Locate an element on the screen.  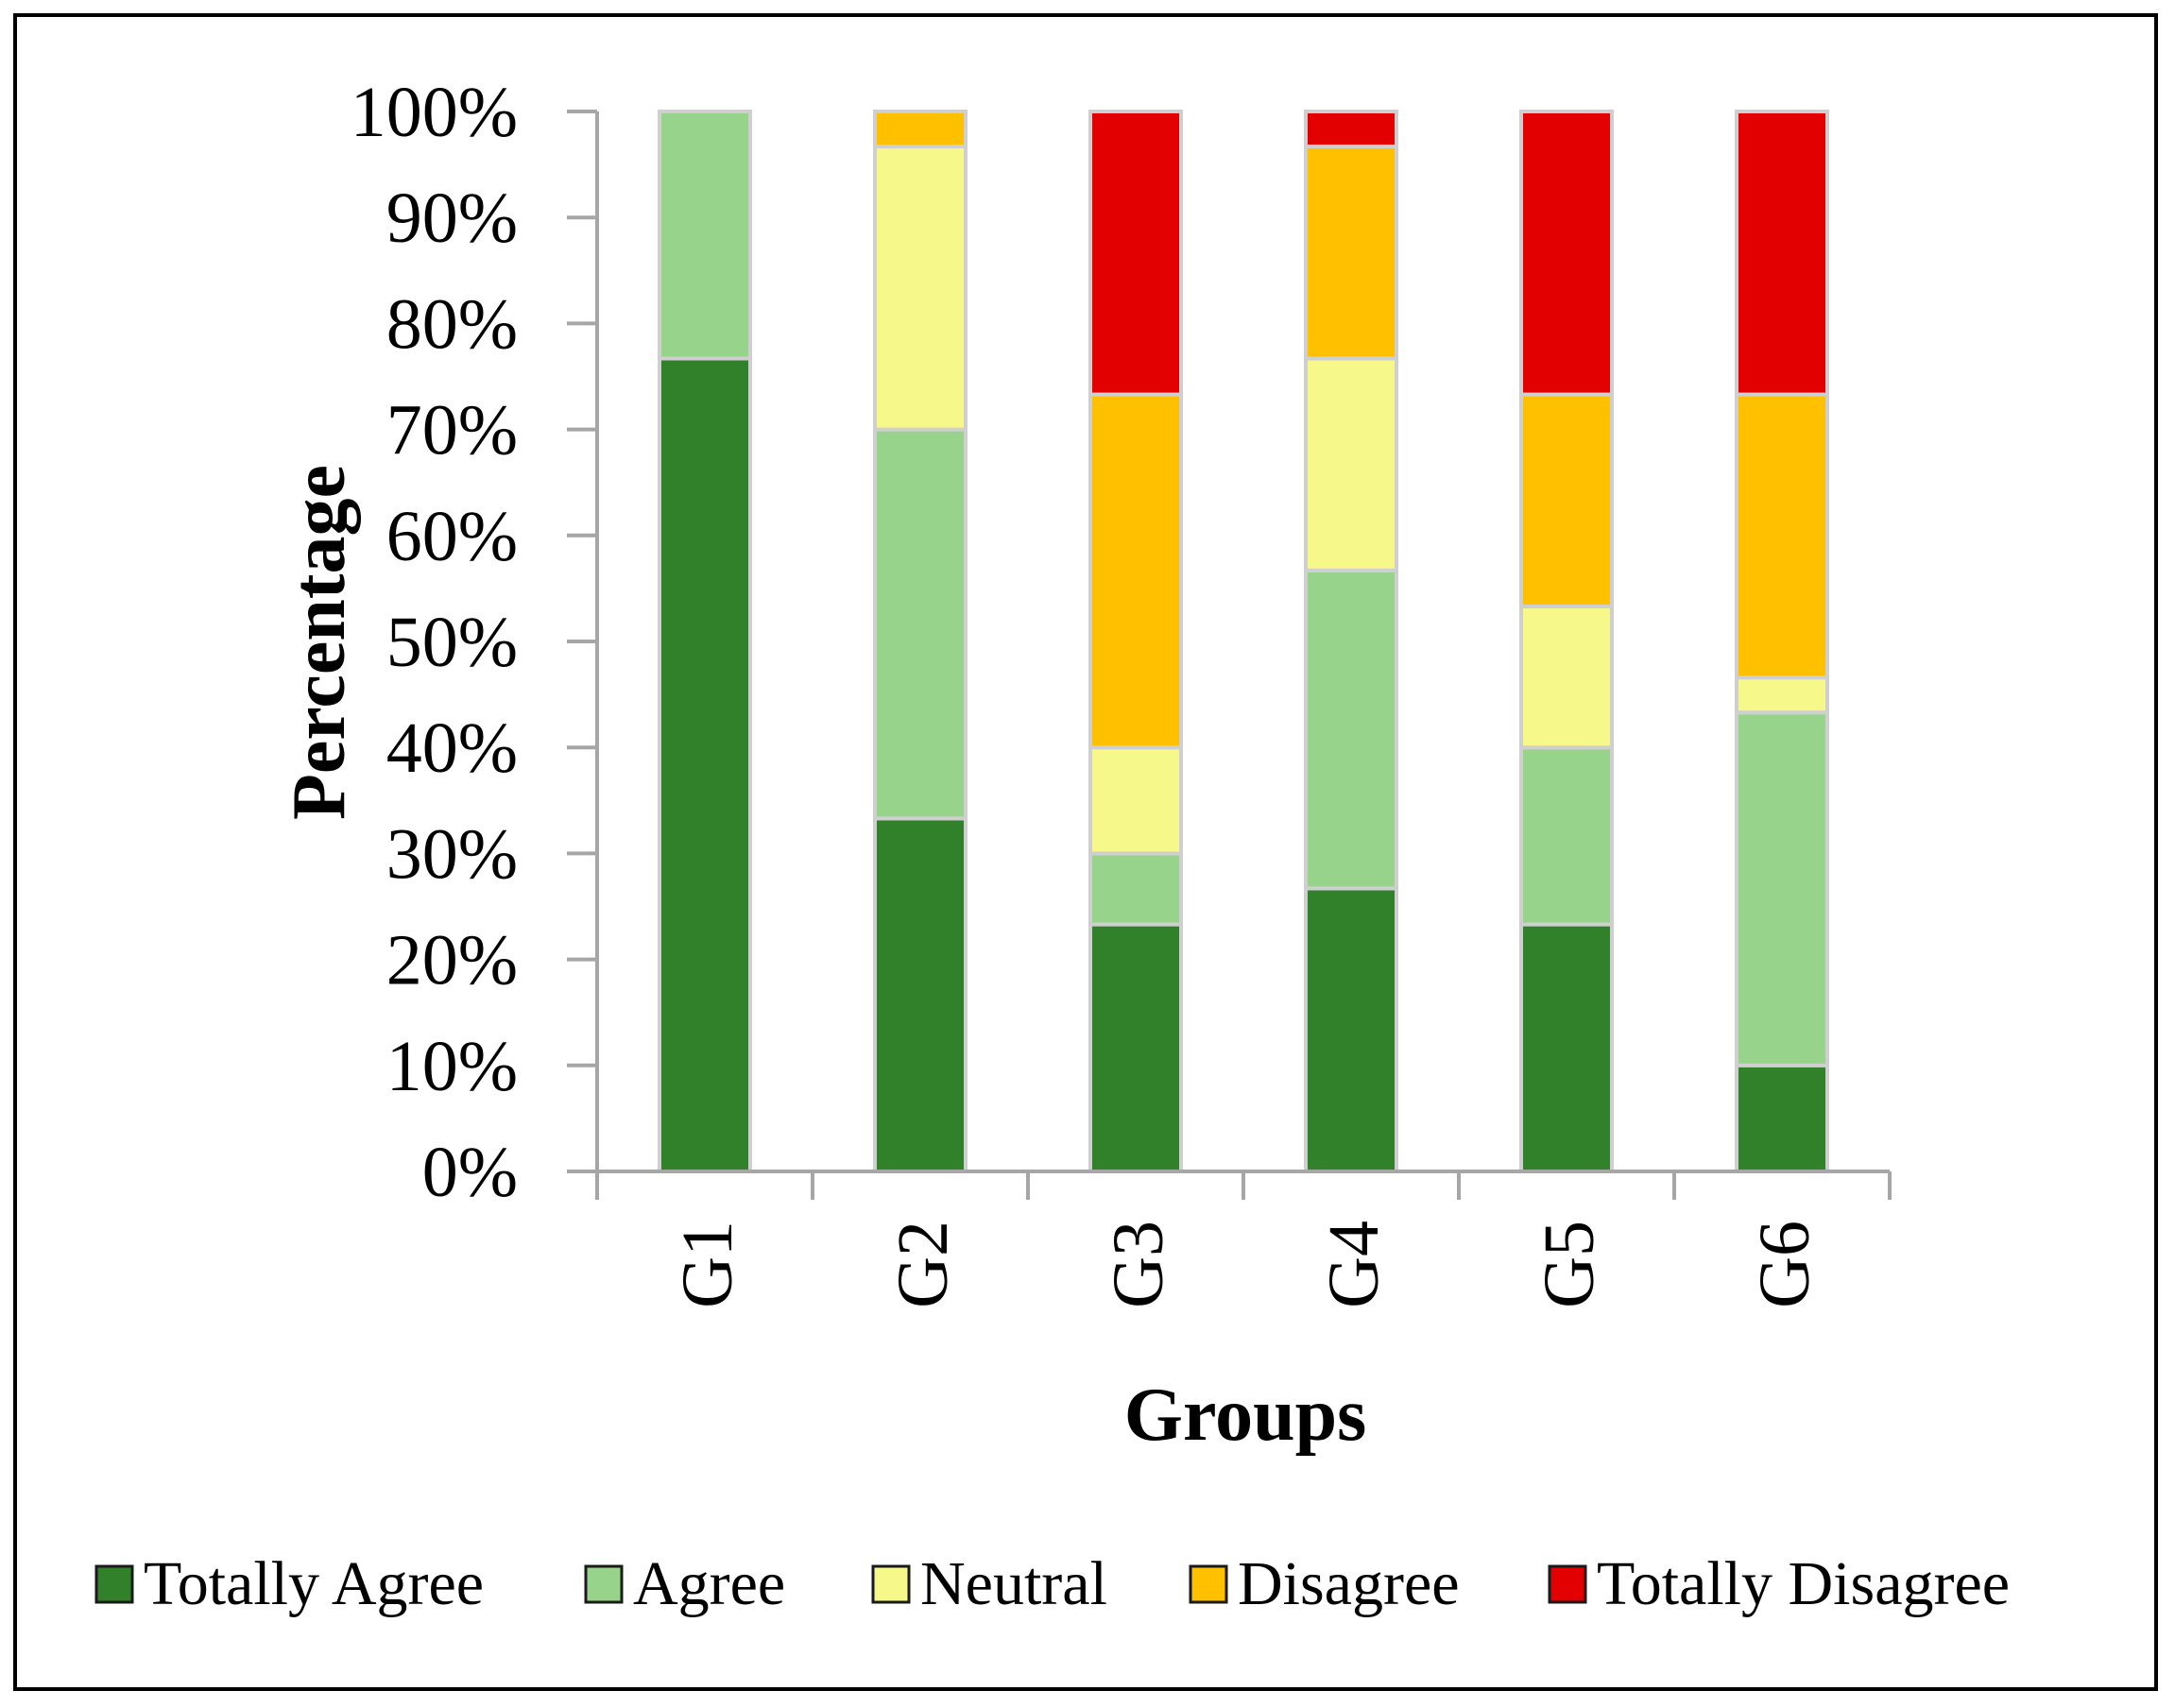
x-tick-label-g2: G2 is located at coordinates (923, 1264).